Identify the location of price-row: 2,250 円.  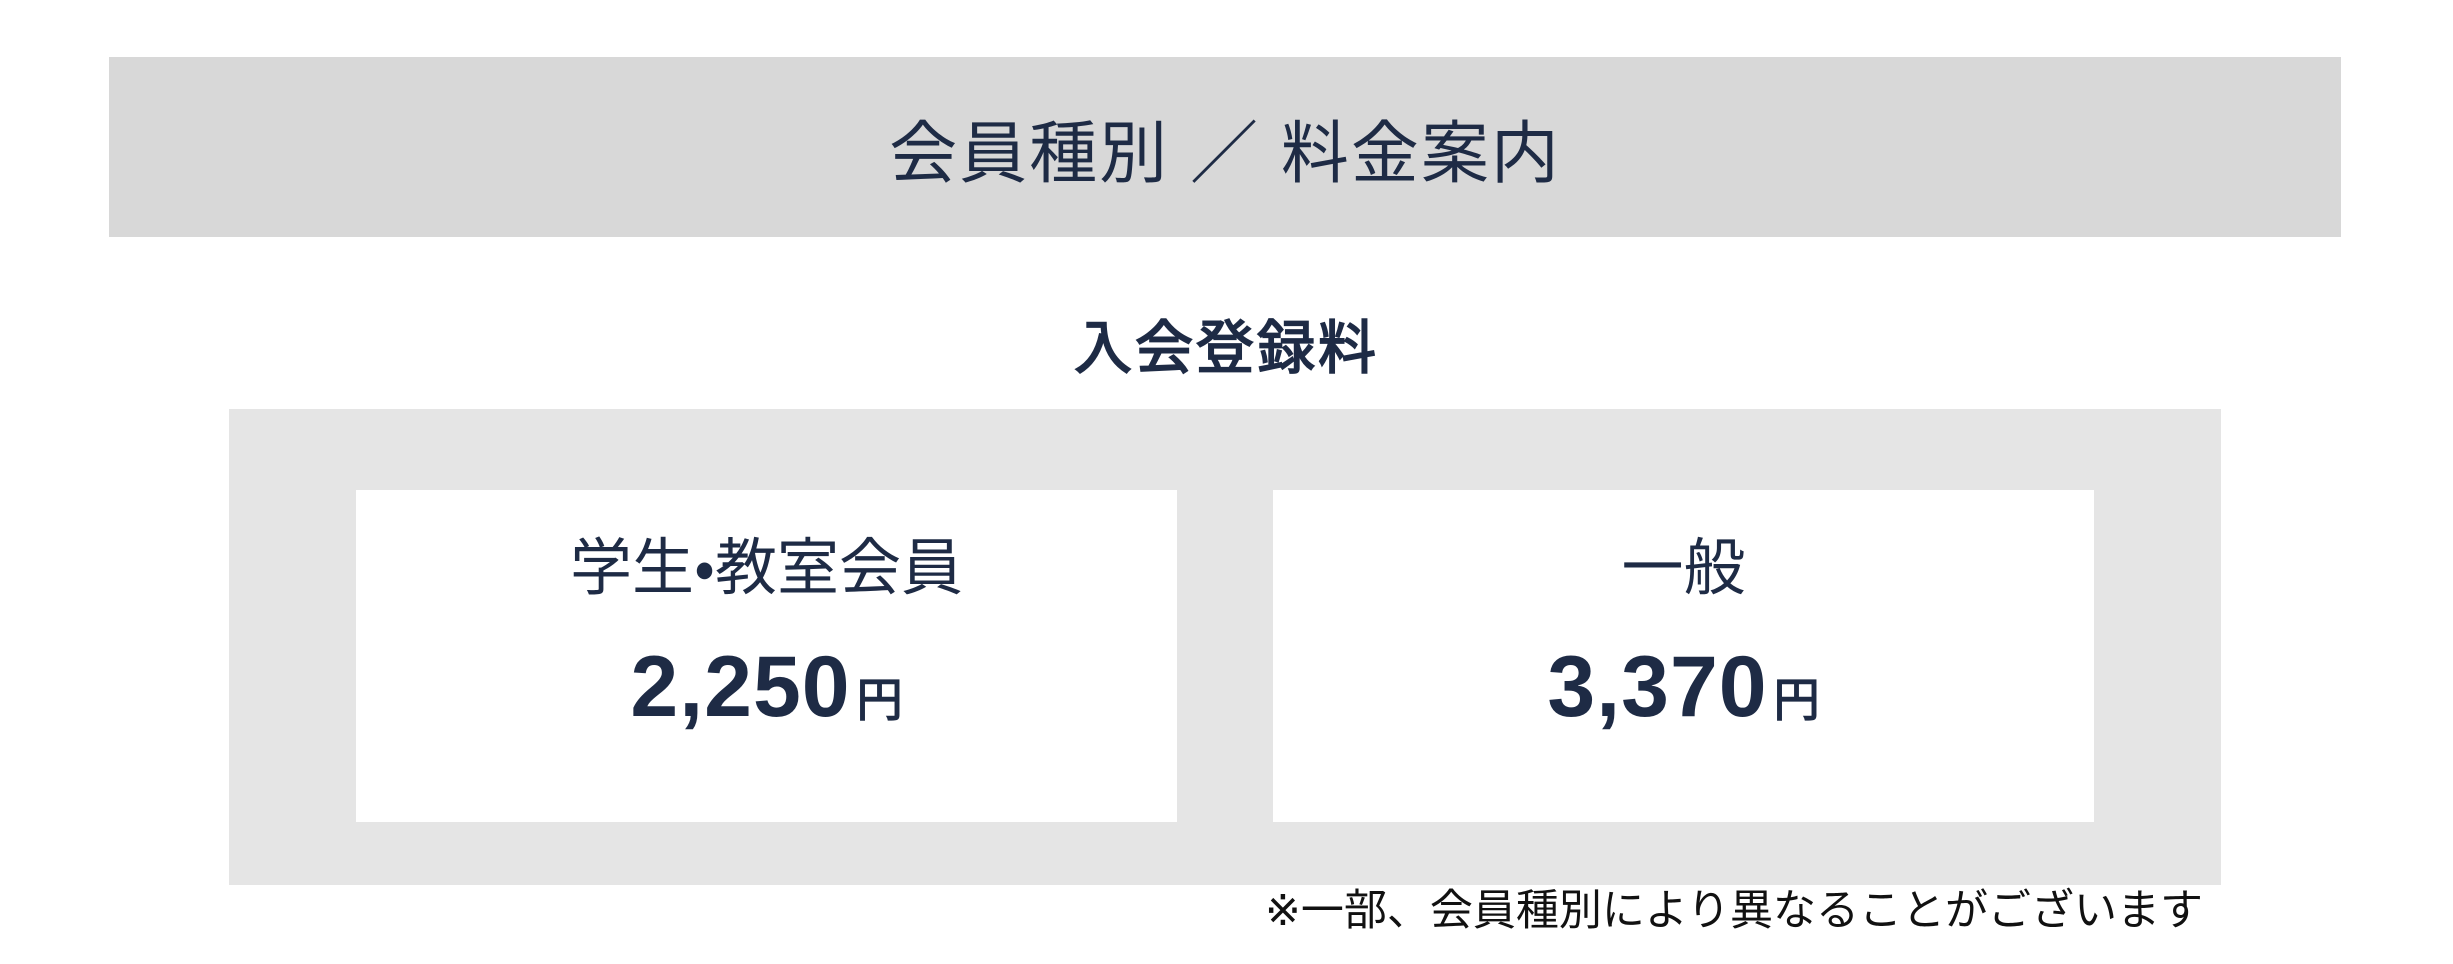
(766, 687).